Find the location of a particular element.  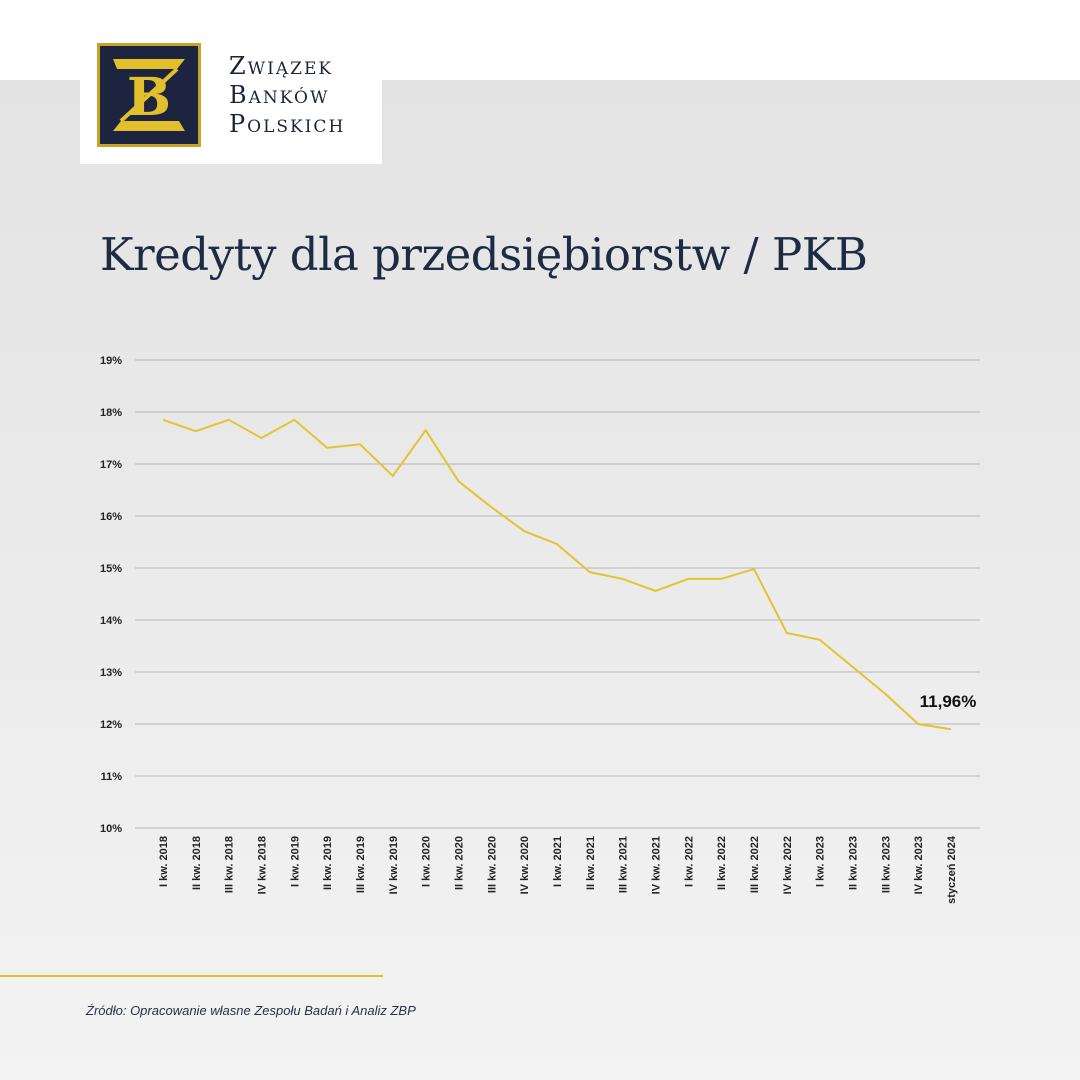

y-tick-label: 14% is located at coordinates (111, 621).